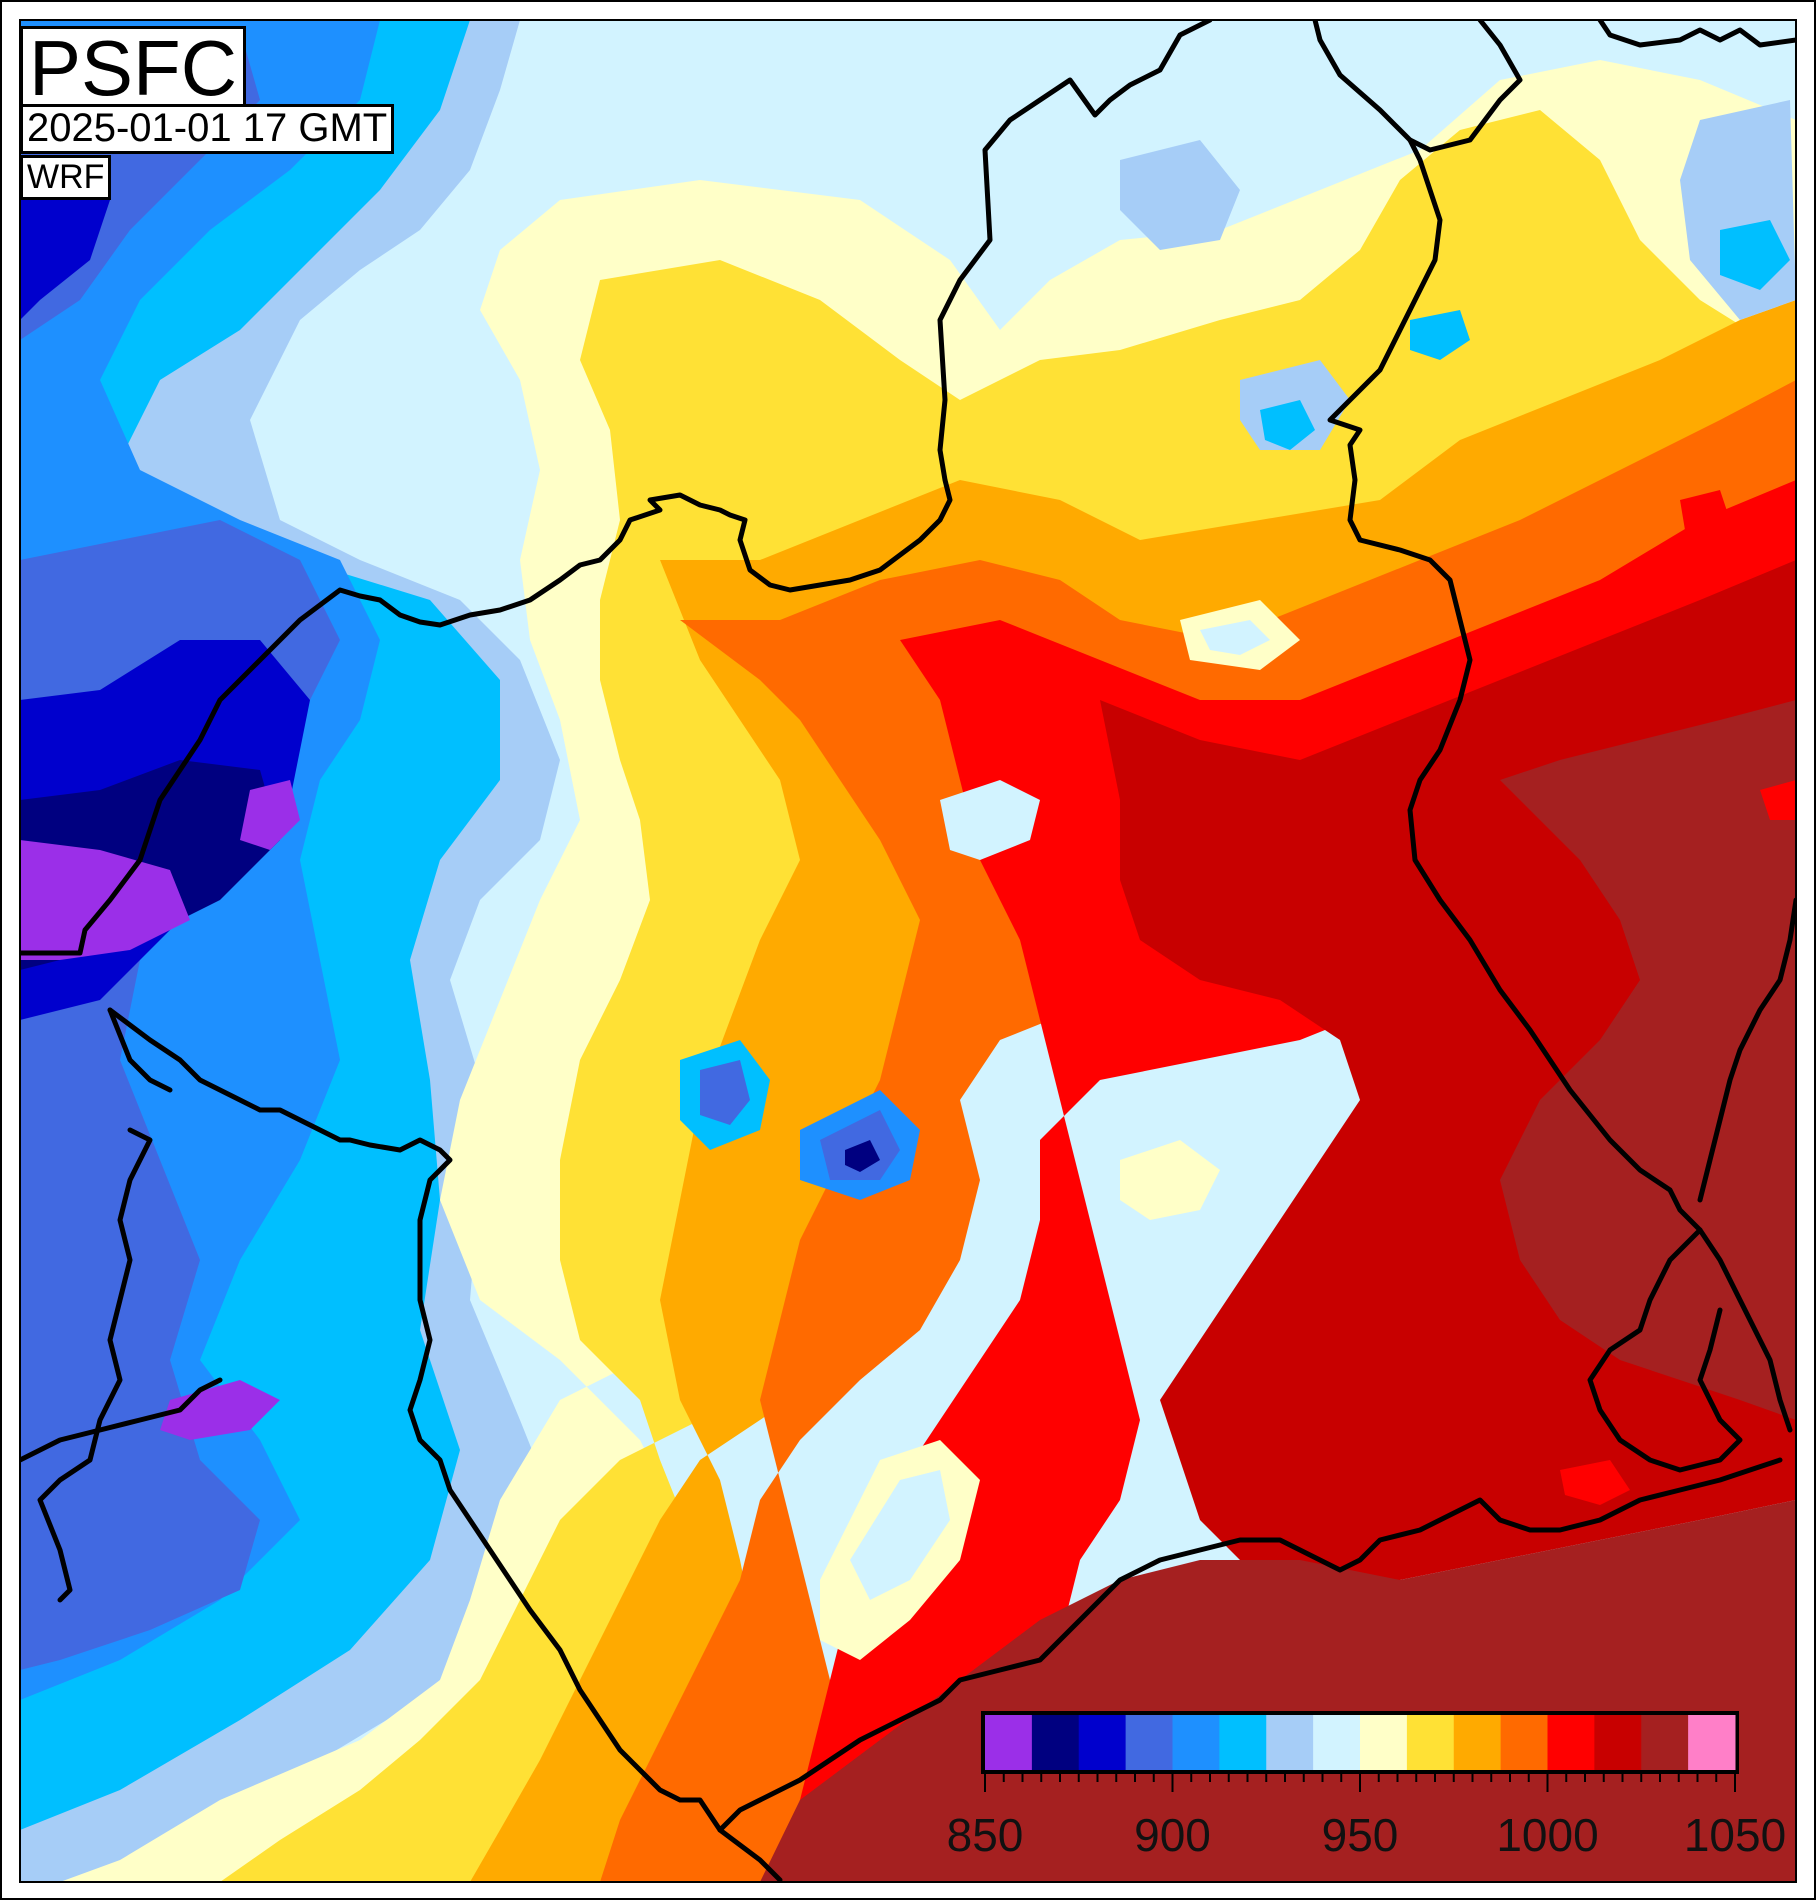 Image resolution: width=1816 pixels, height=1900 pixels. What do you see at coordinates (1746, 1050) in the screenshot?
I see `border-east-edge` at bounding box center [1746, 1050].